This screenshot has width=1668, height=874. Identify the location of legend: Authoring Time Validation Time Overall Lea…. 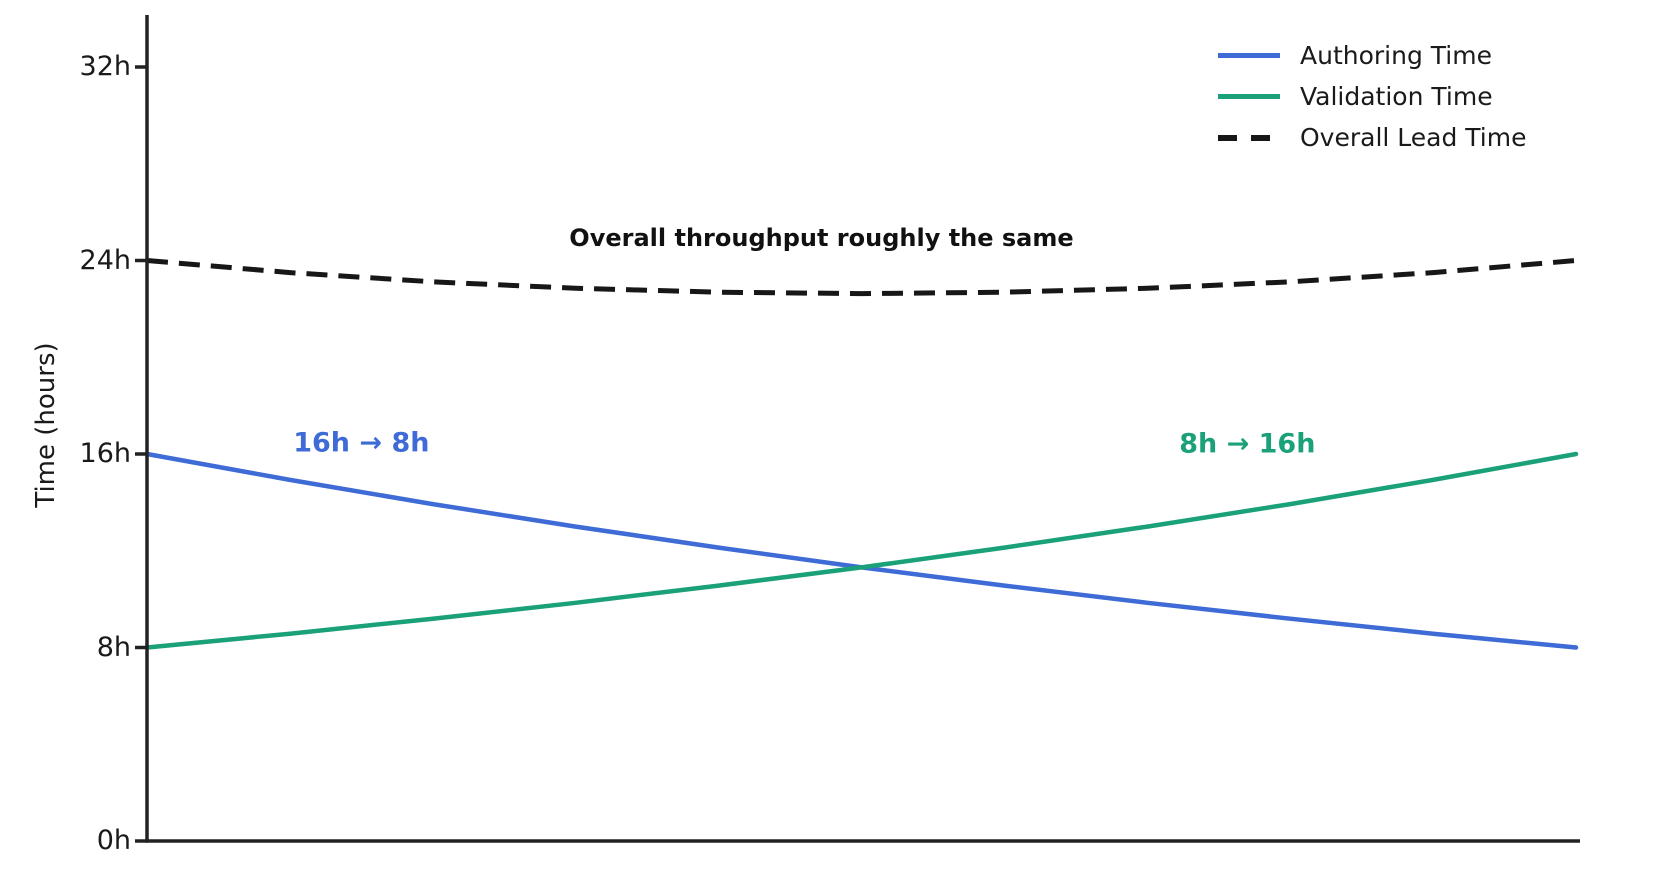
(1372, 96).